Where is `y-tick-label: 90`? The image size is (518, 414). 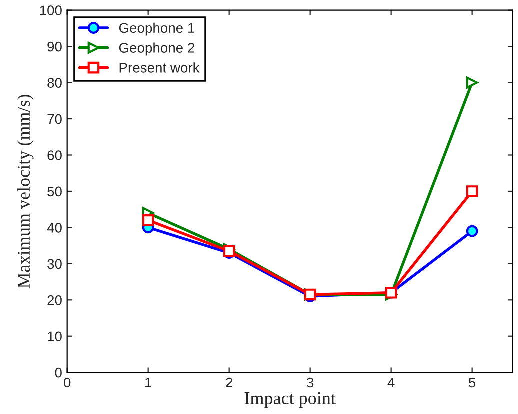 y-tick-label: 90 is located at coordinates (55, 47).